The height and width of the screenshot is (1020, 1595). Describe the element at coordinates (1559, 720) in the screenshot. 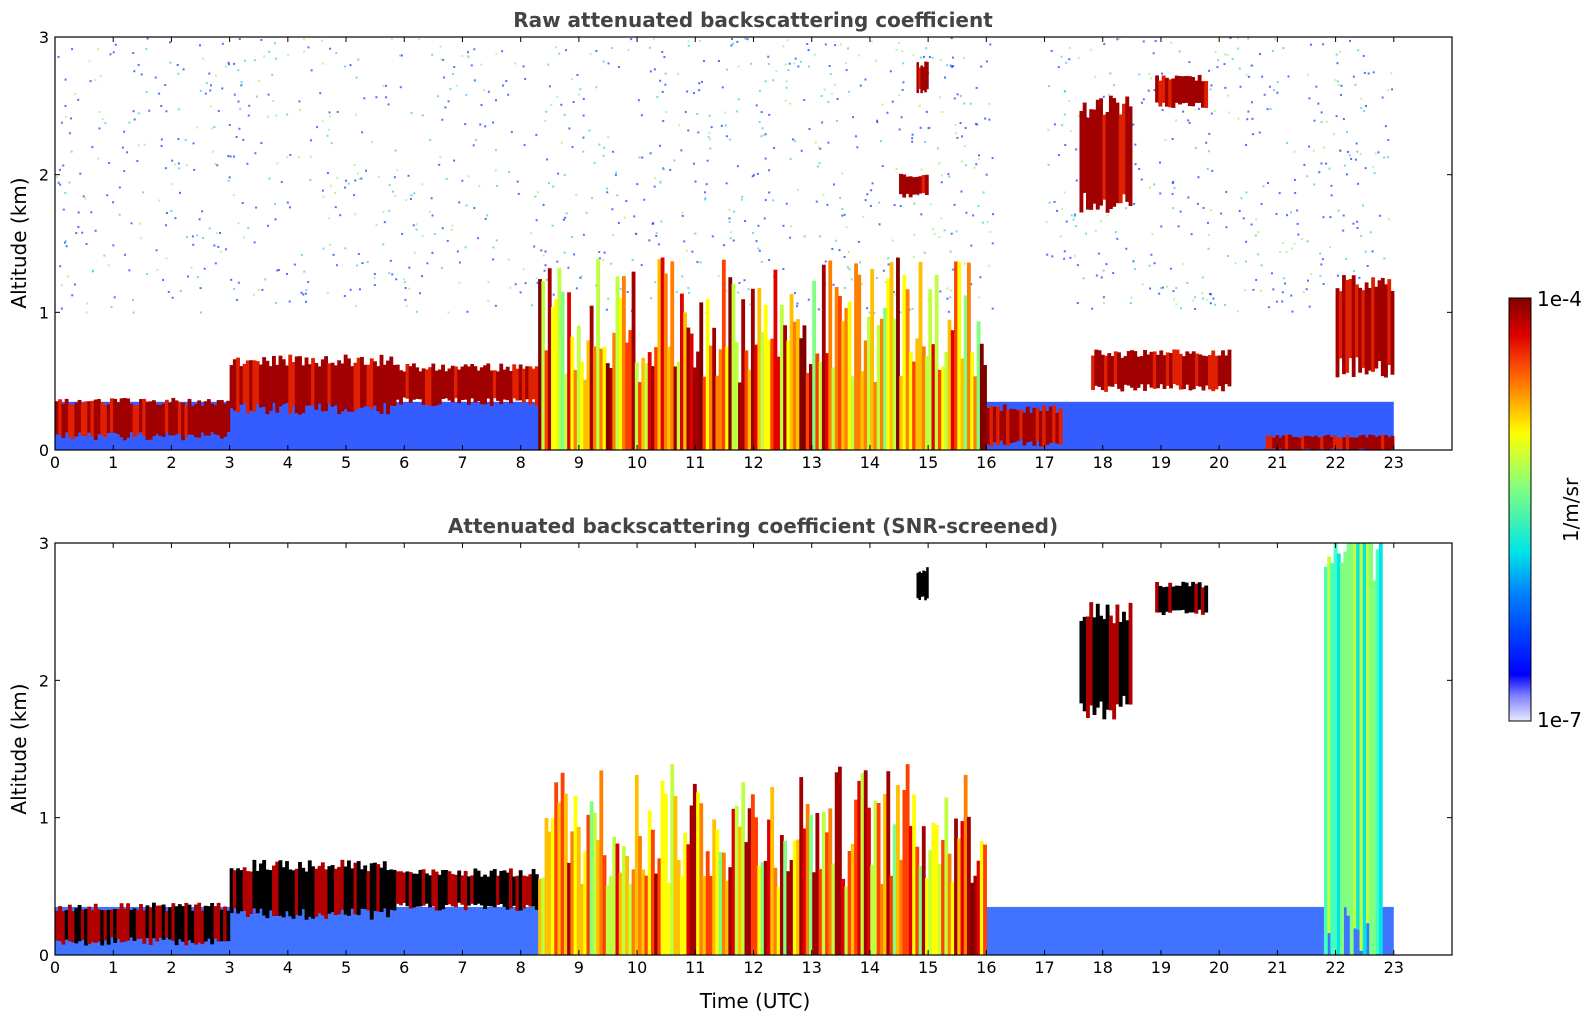

I see `colorbar-min-label: 1e-7` at that location.